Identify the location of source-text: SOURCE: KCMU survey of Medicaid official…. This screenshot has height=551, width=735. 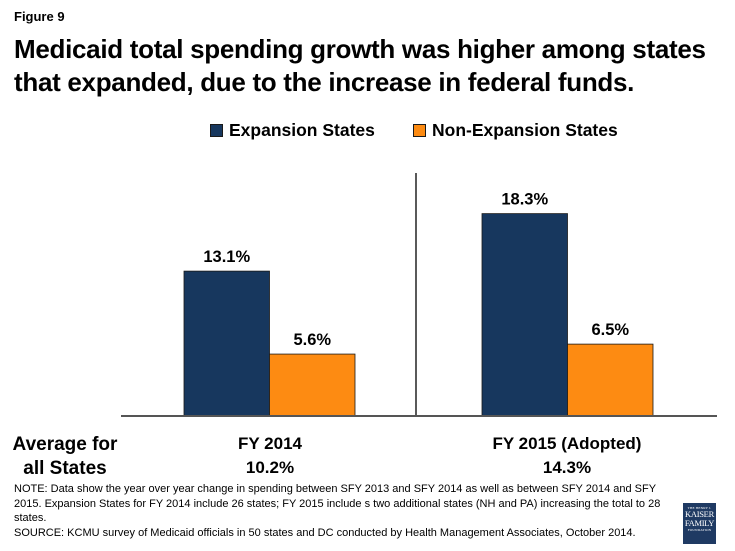
(325, 532).